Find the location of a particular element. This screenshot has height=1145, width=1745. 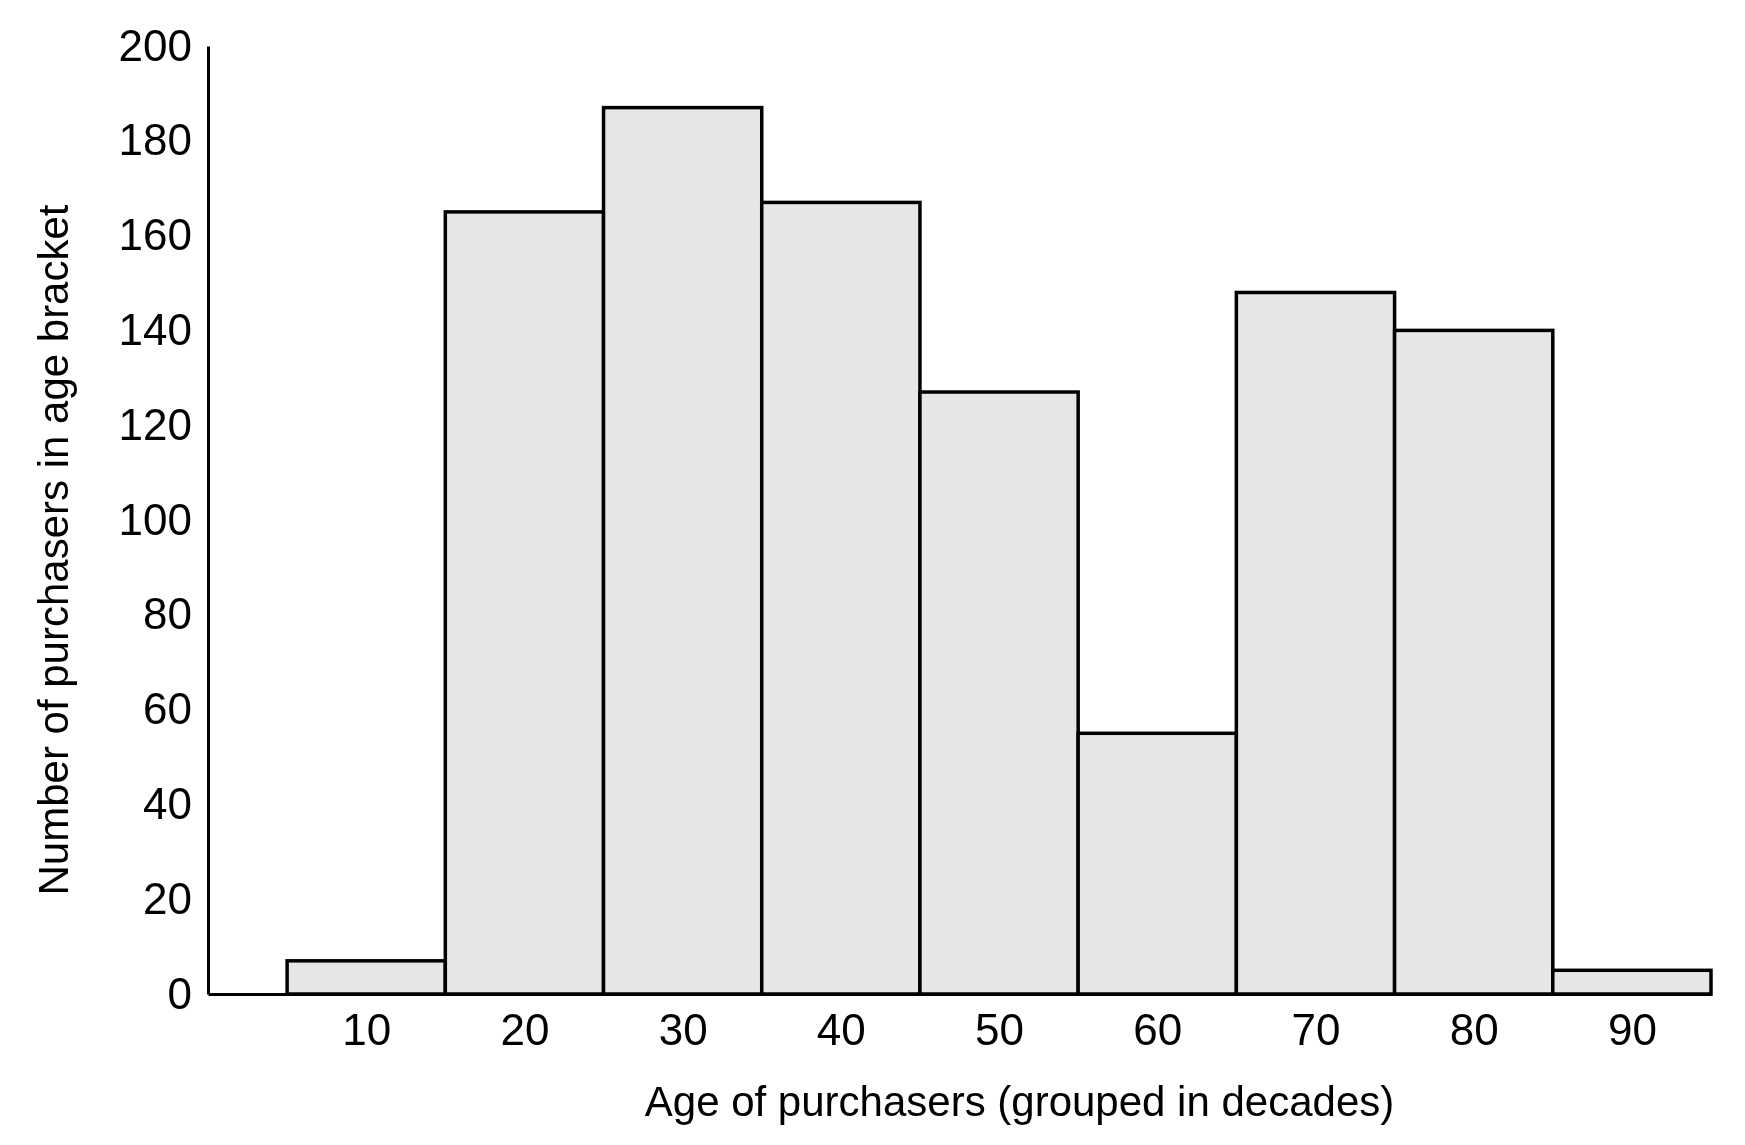

x-tick-label: 30 is located at coordinates (683, 1030).